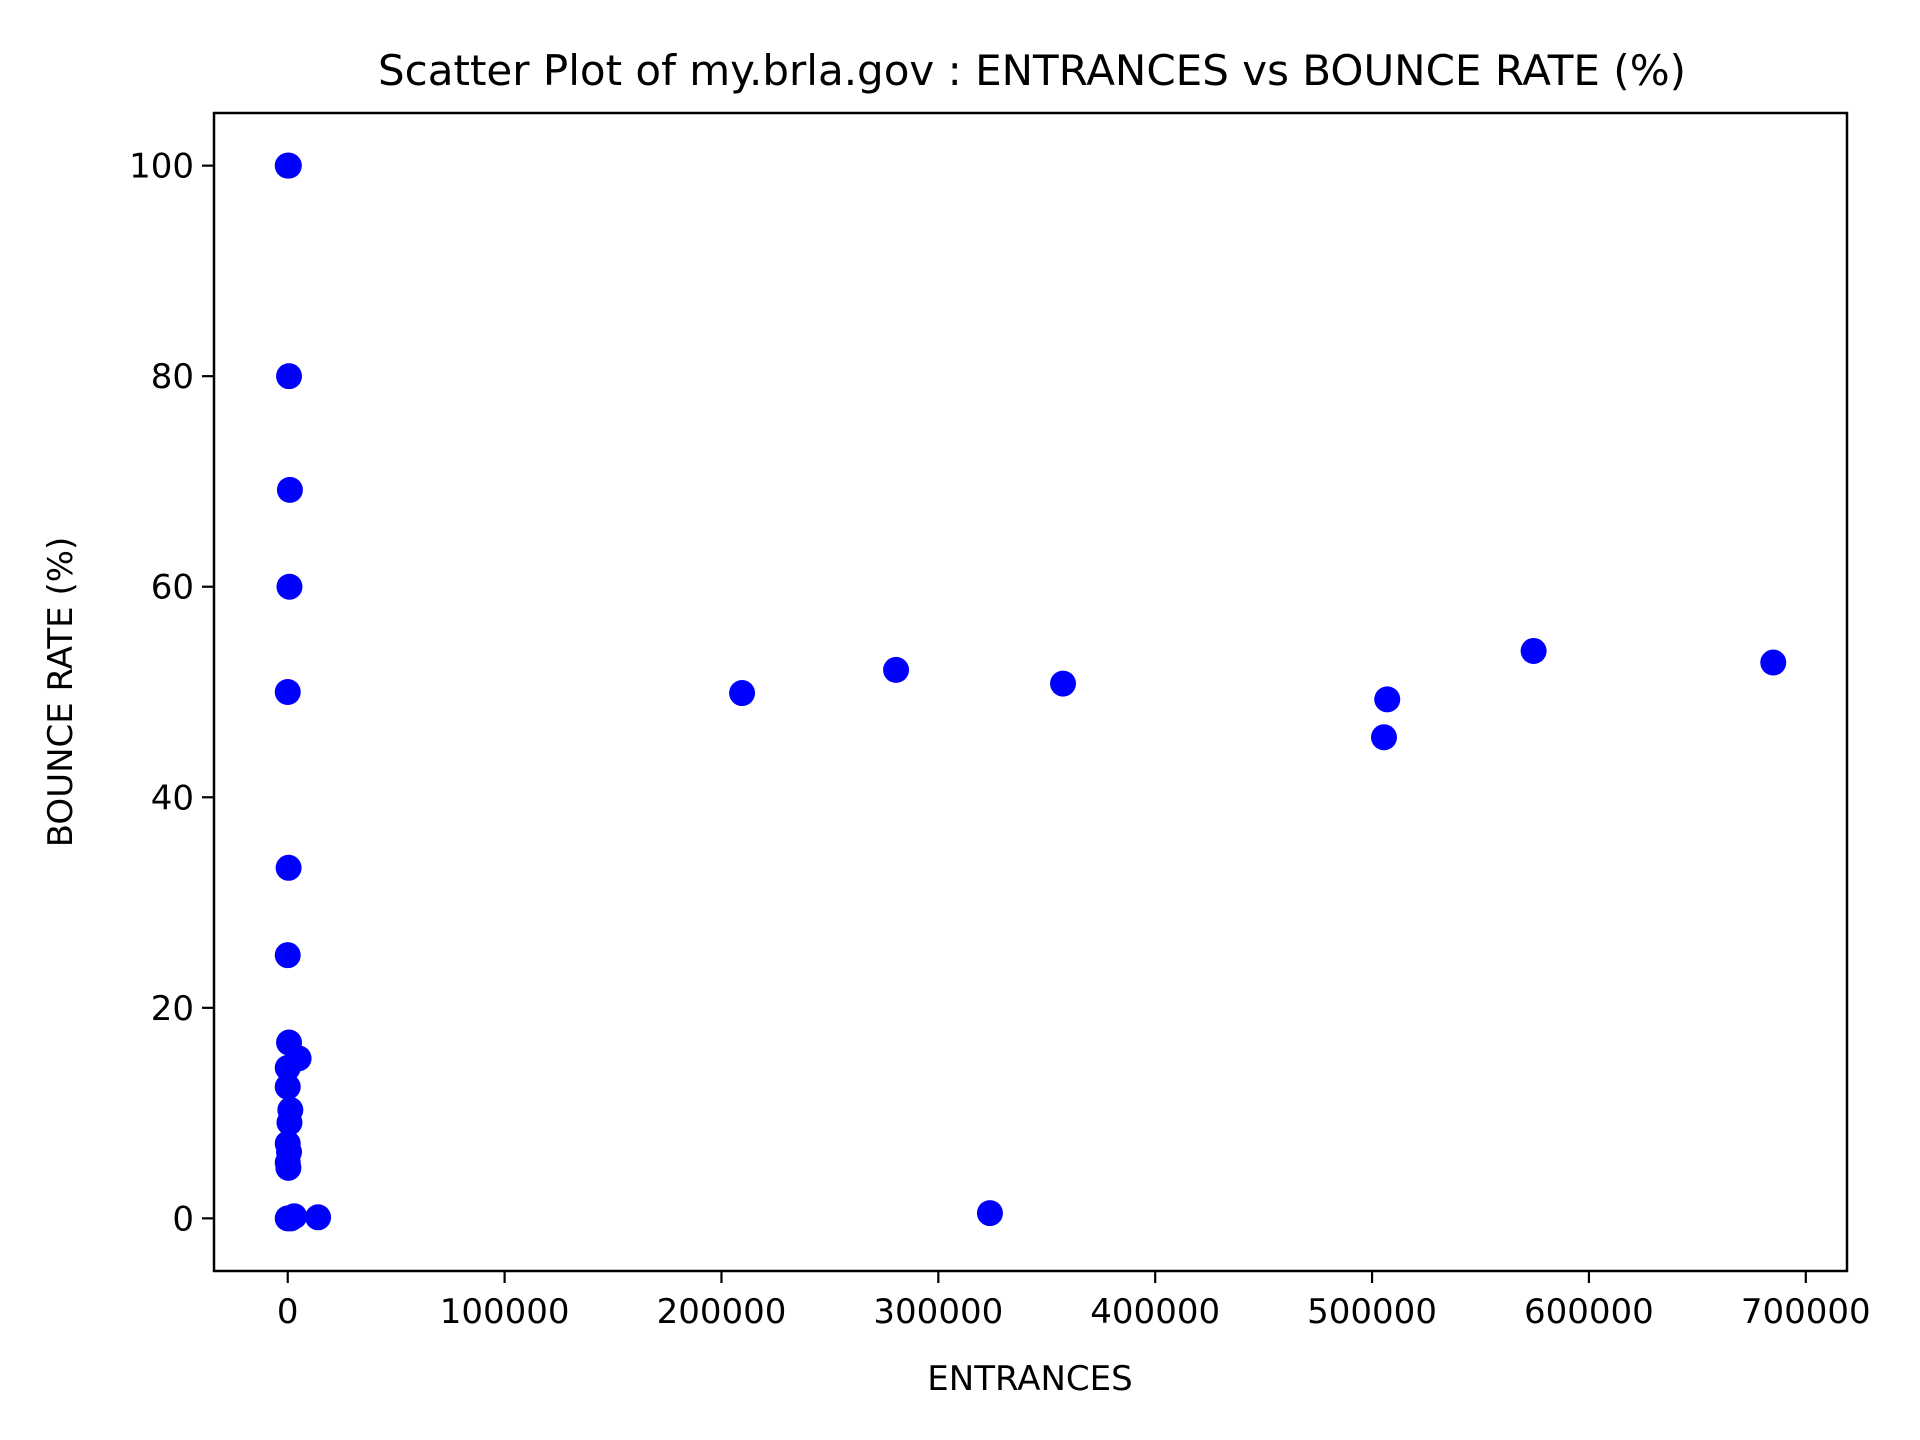  What do you see at coordinates (1372, 1312) in the screenshot?
I see `x-tick-label-5: 500000` at bounding box center [1372, 1312].